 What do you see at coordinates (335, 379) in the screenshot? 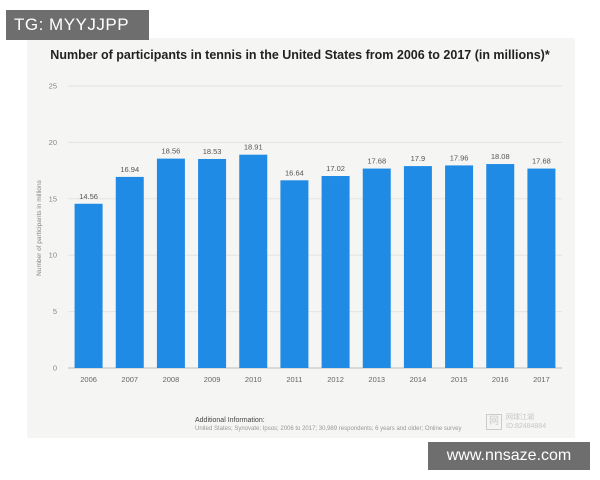
I see `x-tick-label: 2012` at bounding box center [335, 379].